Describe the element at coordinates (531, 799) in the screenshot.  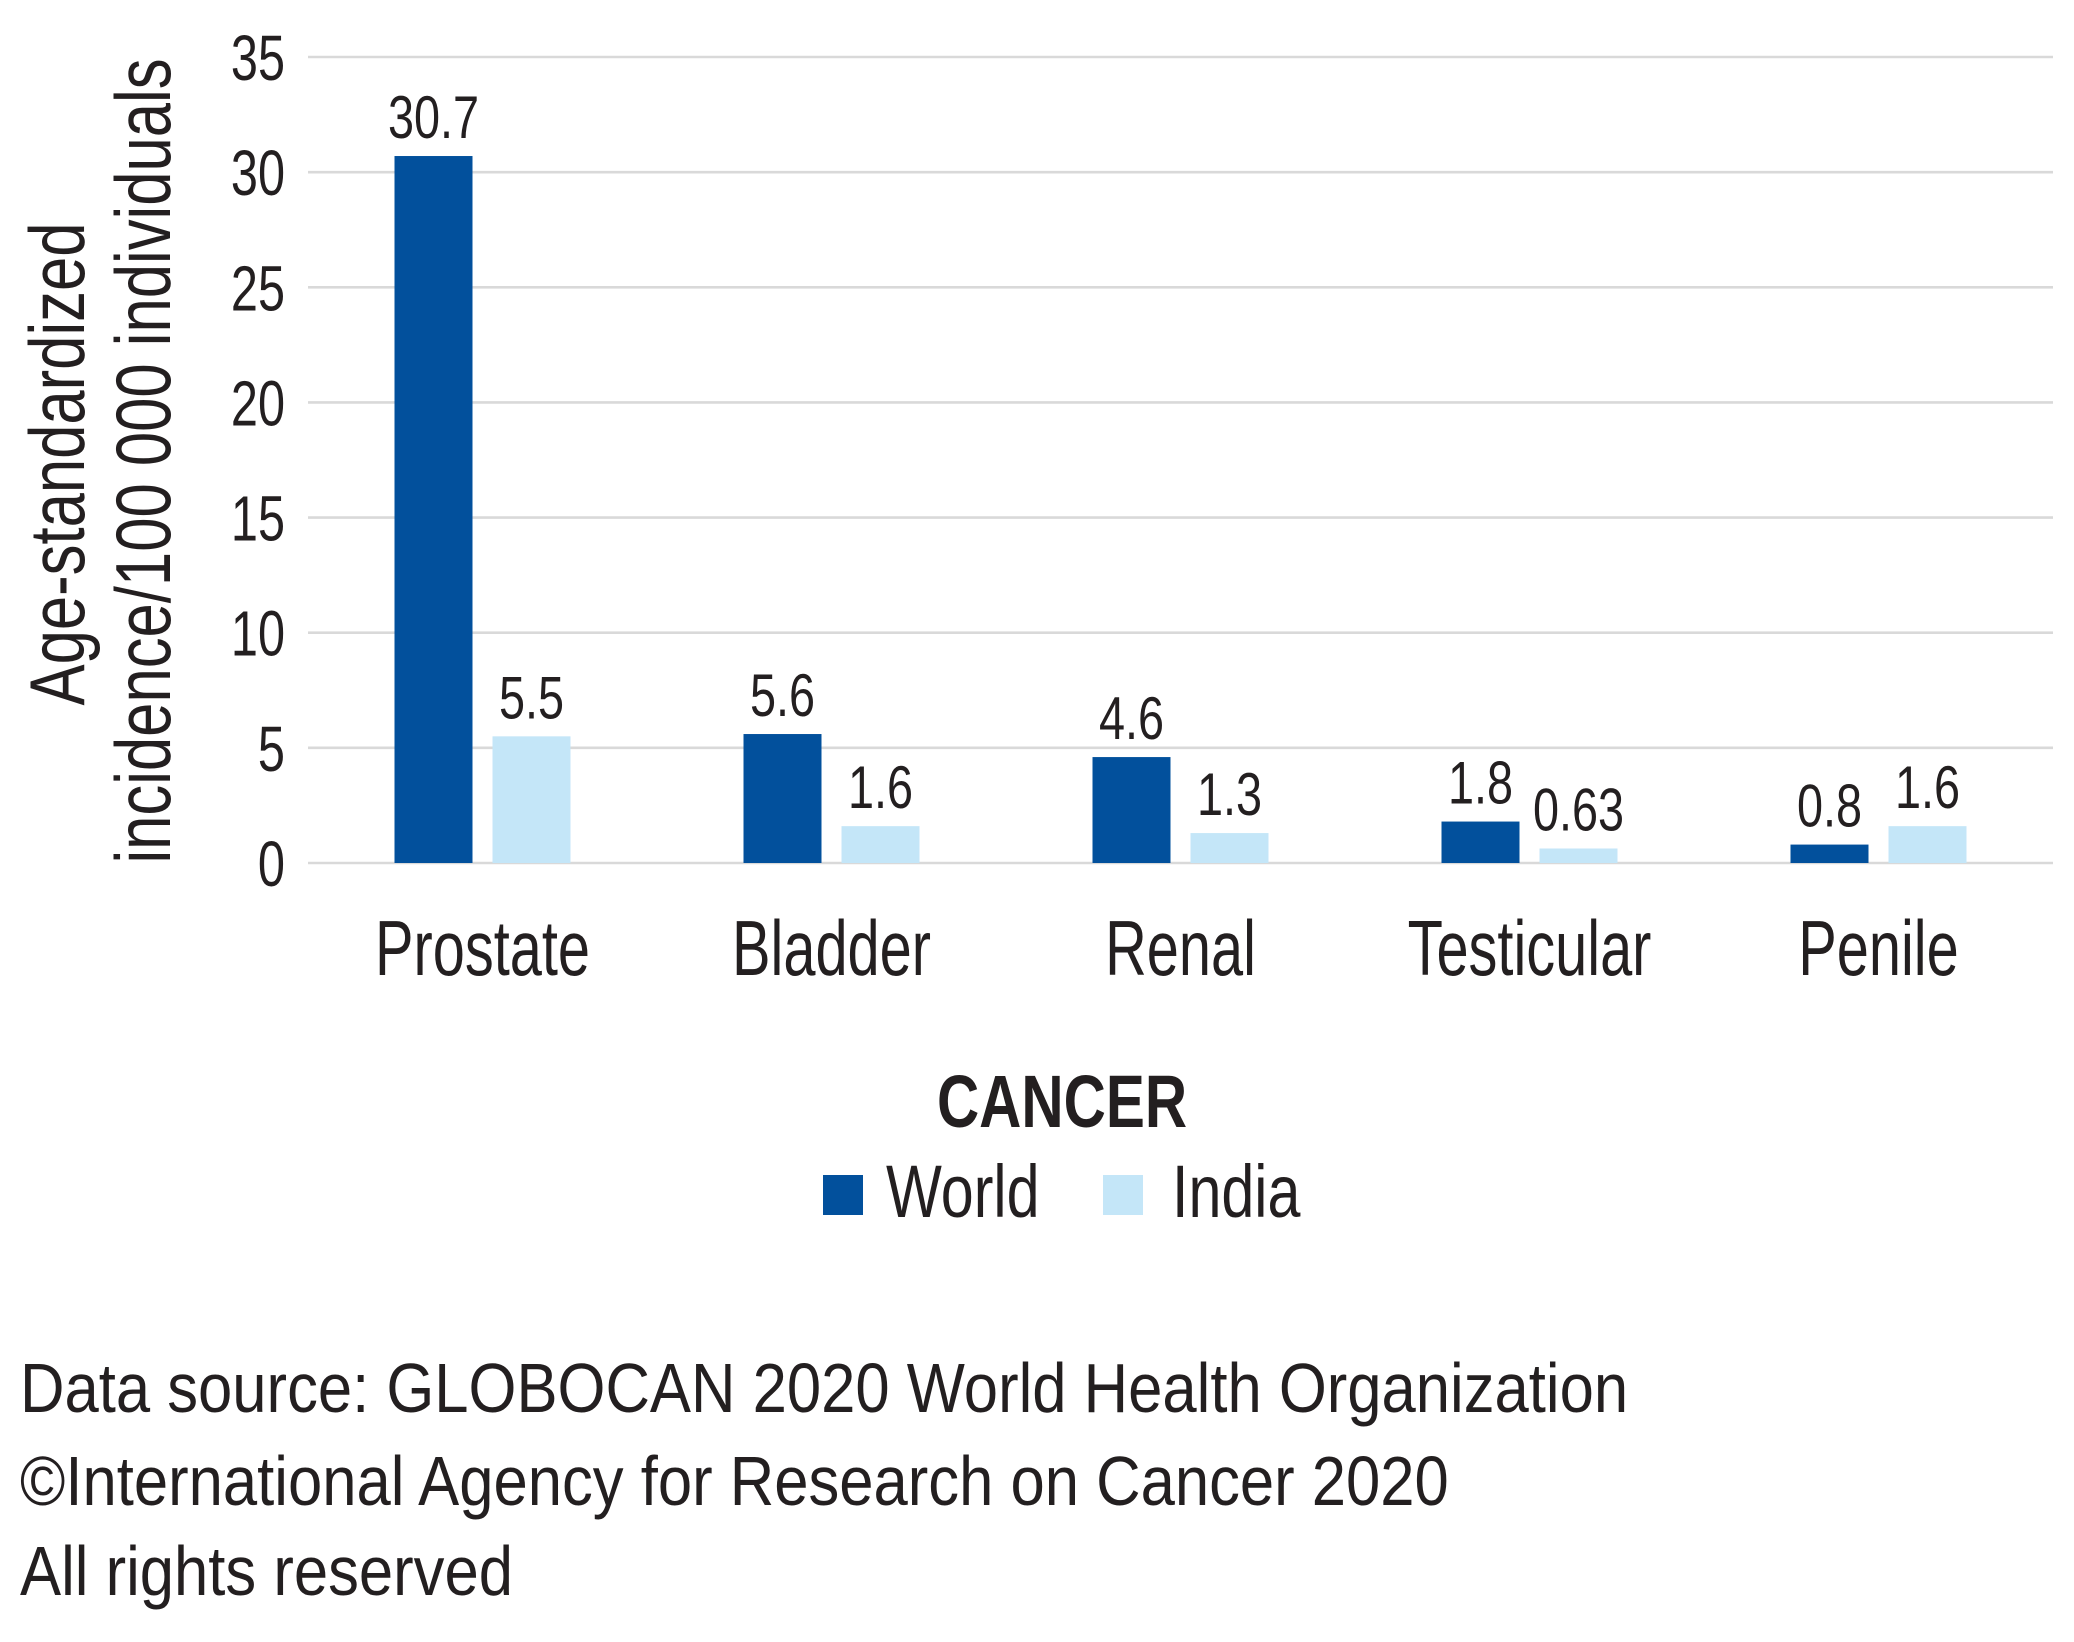
I see `bar-india-prostate` at that location.